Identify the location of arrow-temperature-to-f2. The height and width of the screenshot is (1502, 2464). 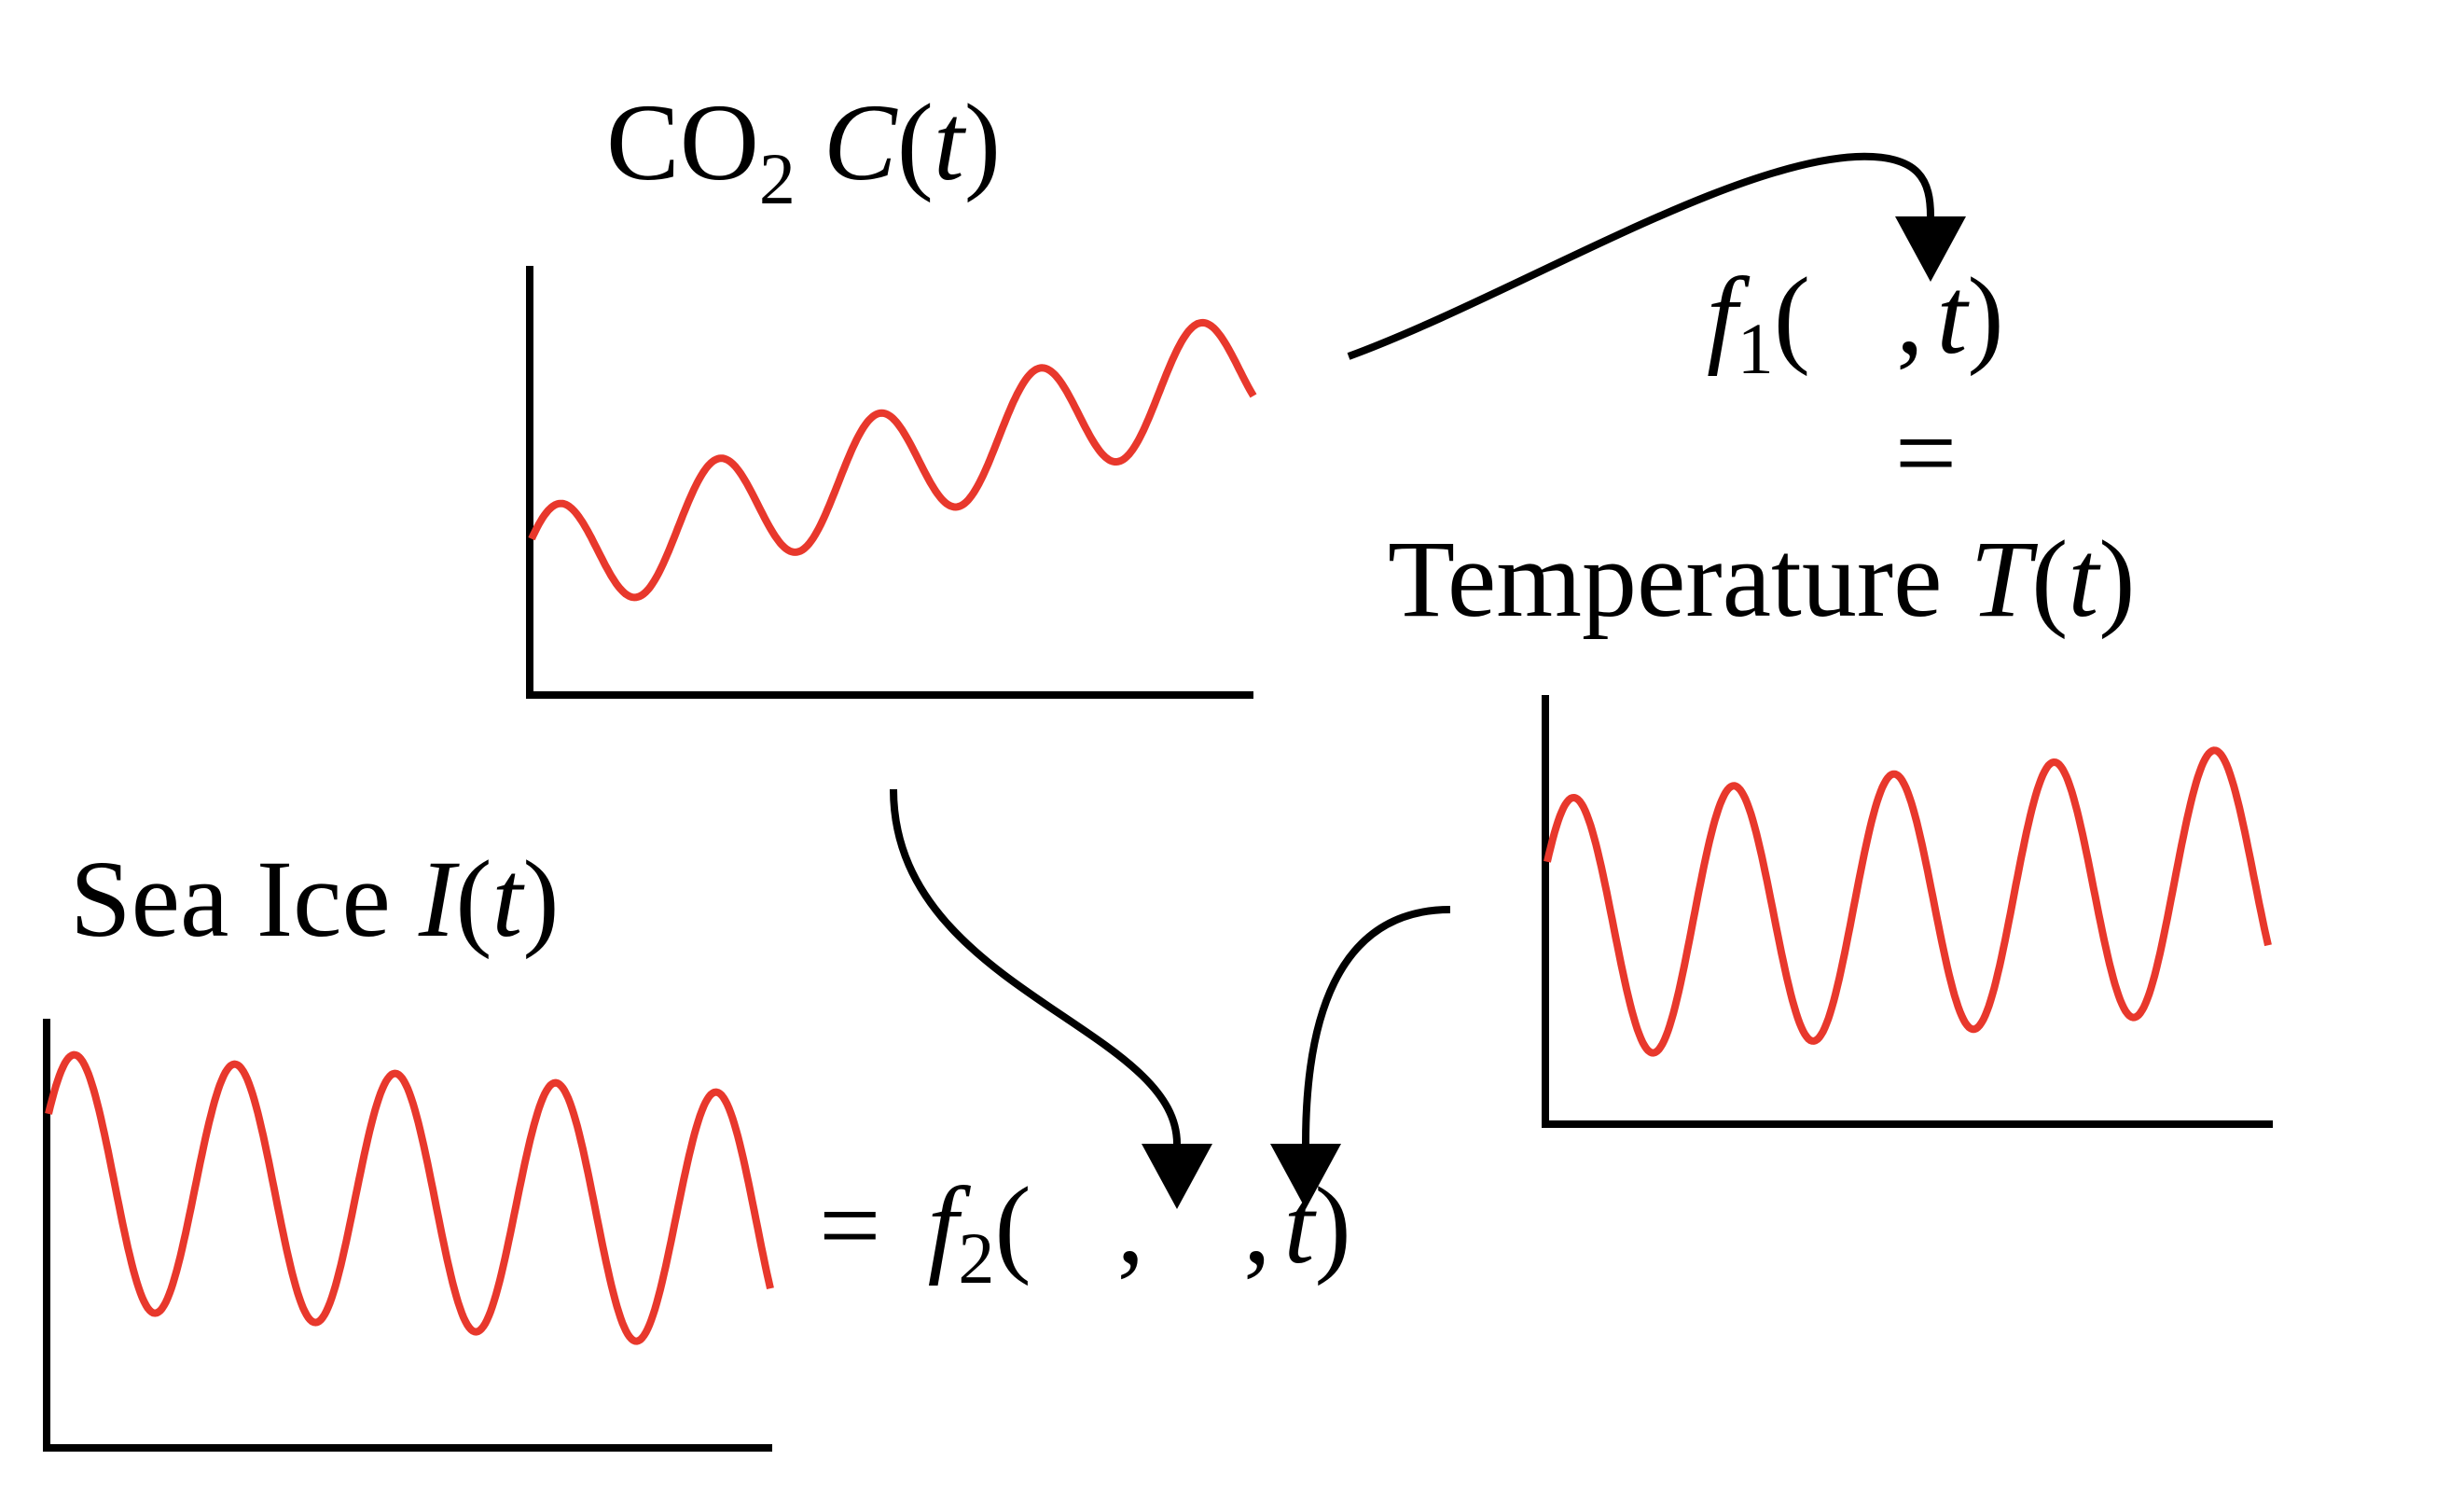
(1360, 1057).